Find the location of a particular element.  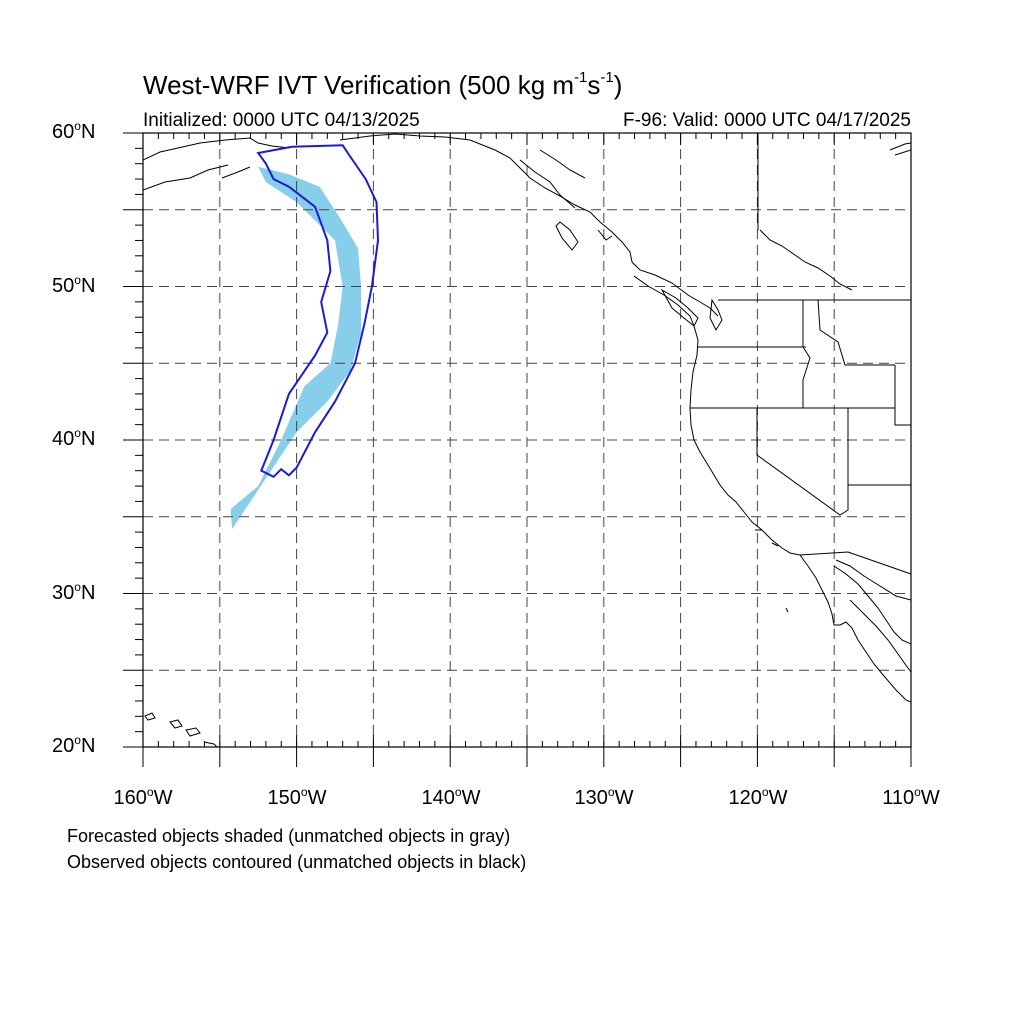

lon-label-140w: 140oW is located at coordinates (451, 797).